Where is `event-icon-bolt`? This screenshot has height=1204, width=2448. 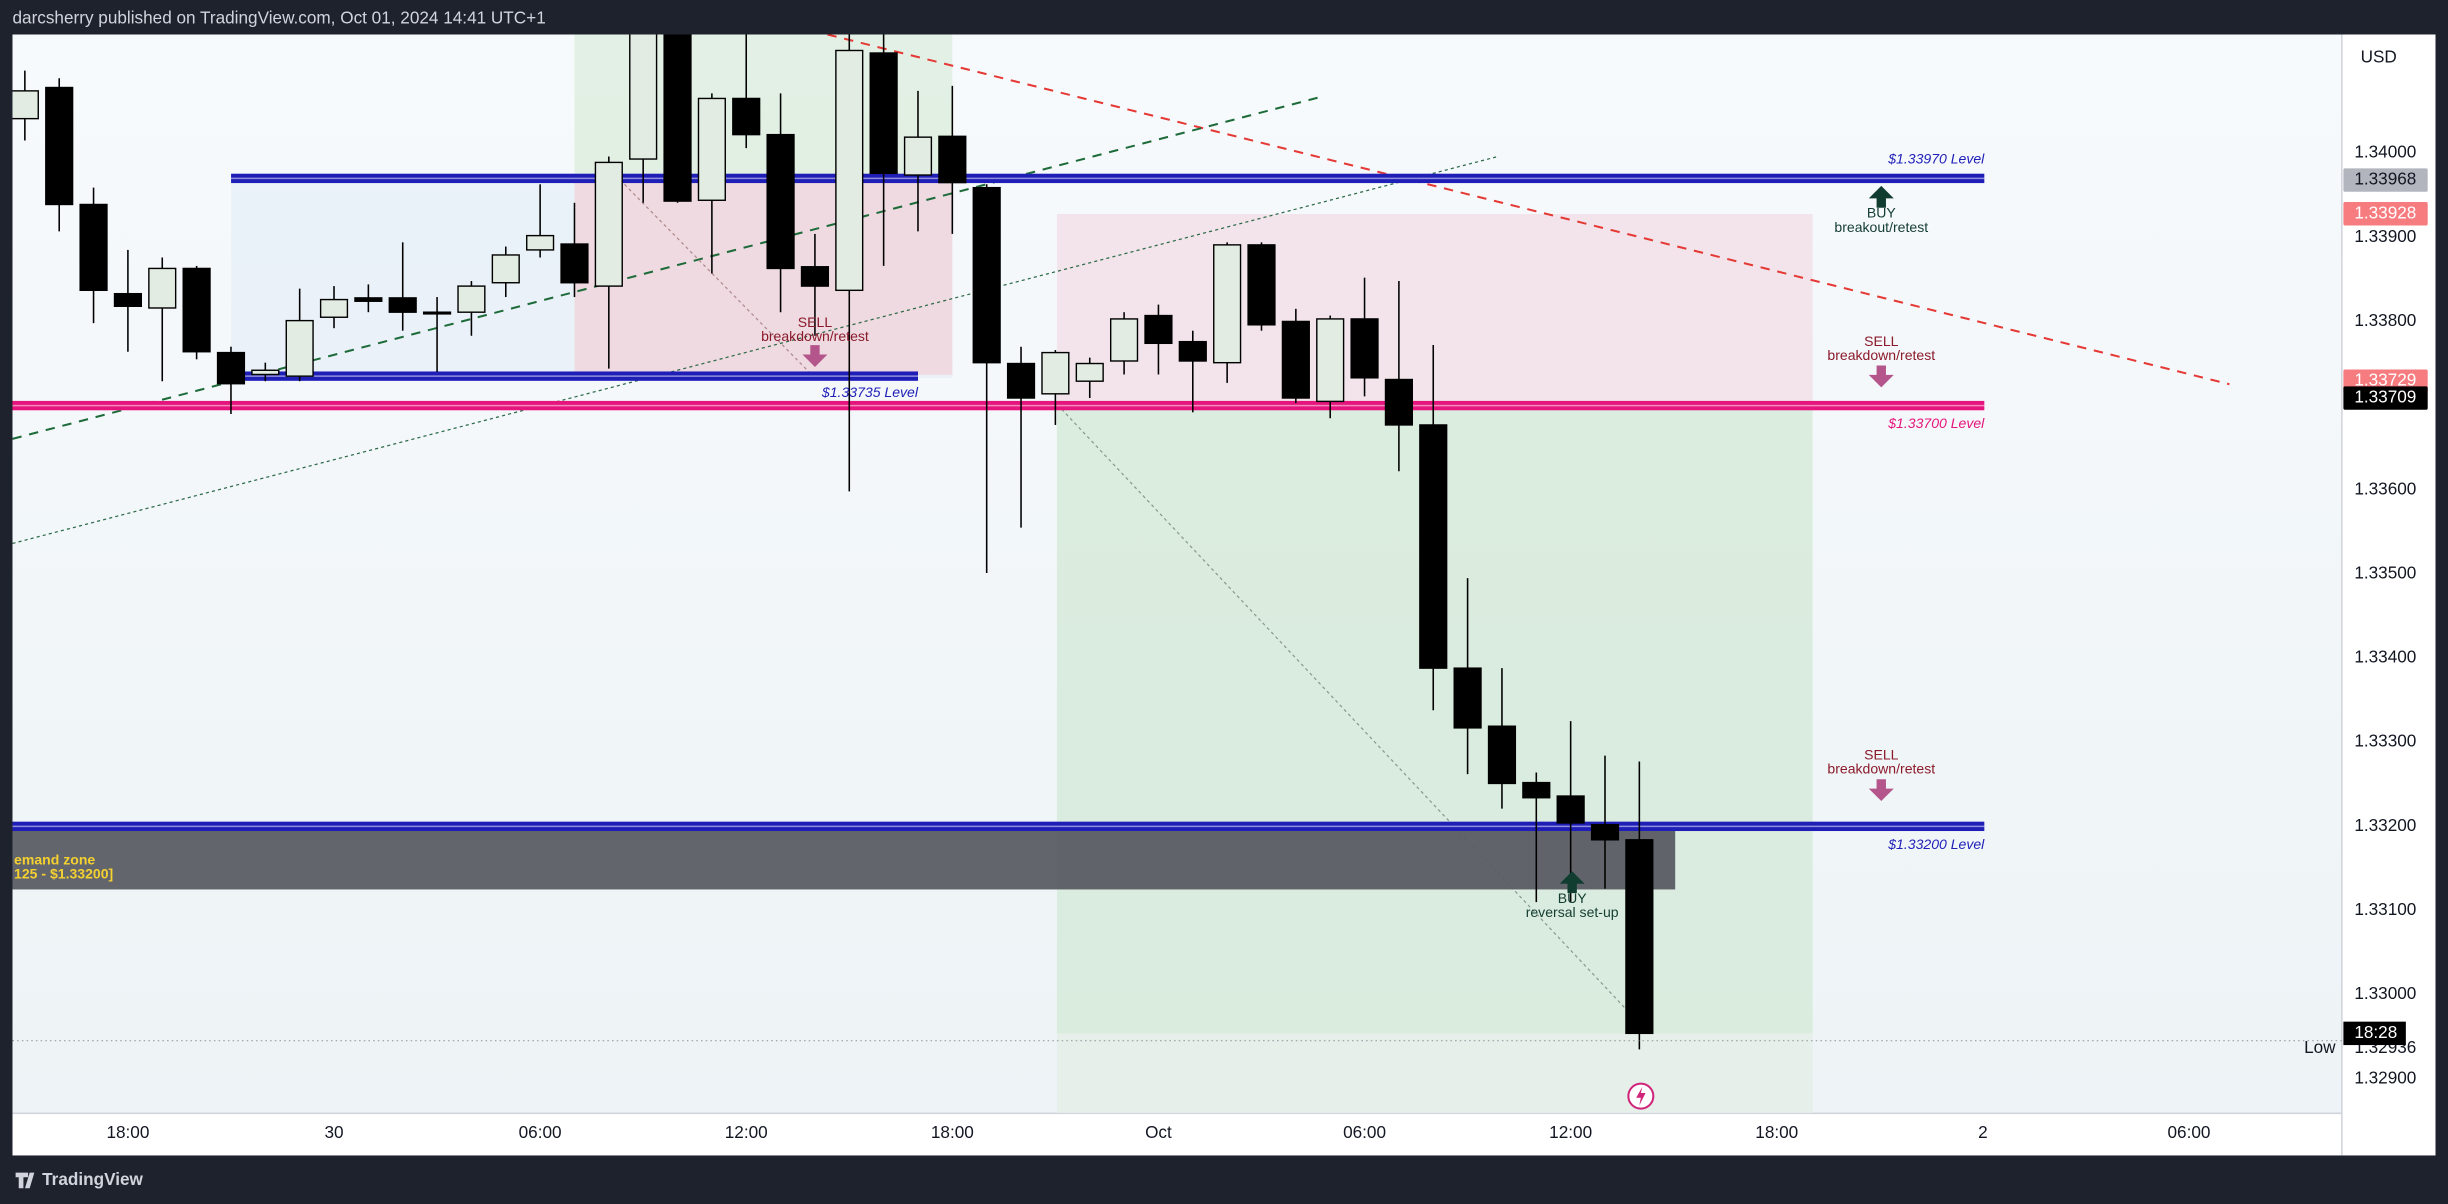 event-icon-bolt is located at coordinates (1641, 1096).